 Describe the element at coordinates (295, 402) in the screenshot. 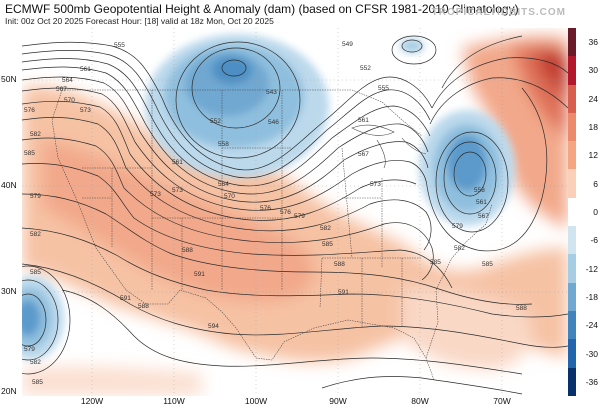

I see `longitude-labels: 120W 110W 100W 90W 80W 70W` at that location.